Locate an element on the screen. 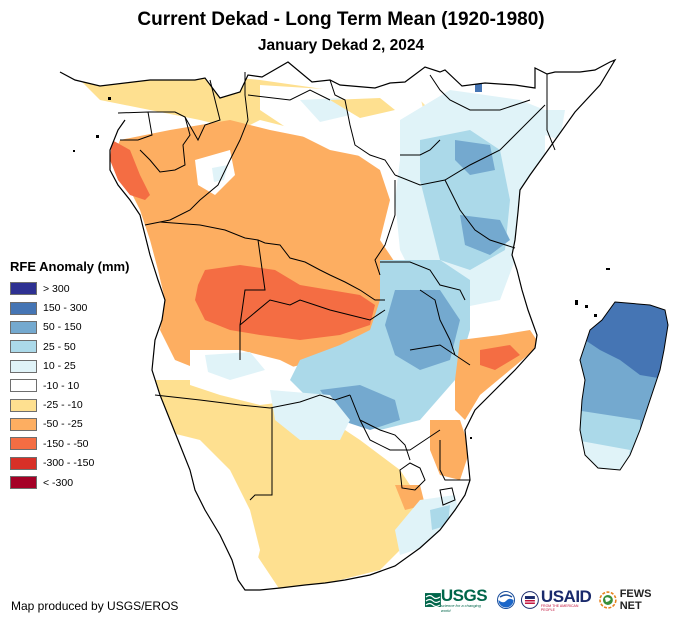 The image size is (682, 624). usaid-seal-icon is located at coordinates (530, 600).